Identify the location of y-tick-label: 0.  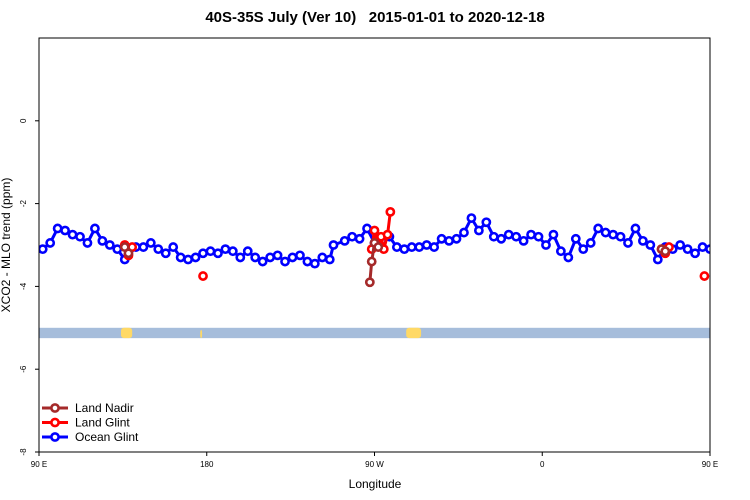
(23, 120).